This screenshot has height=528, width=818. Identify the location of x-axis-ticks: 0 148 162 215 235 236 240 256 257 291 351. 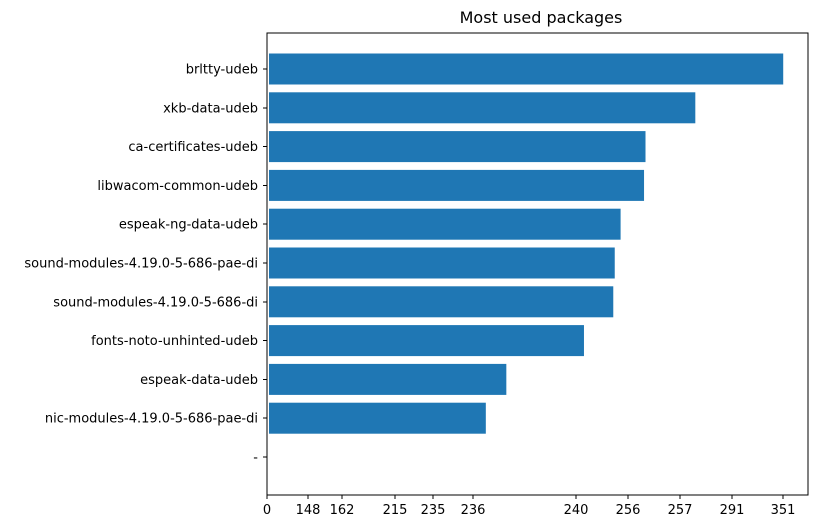
(529, 506).